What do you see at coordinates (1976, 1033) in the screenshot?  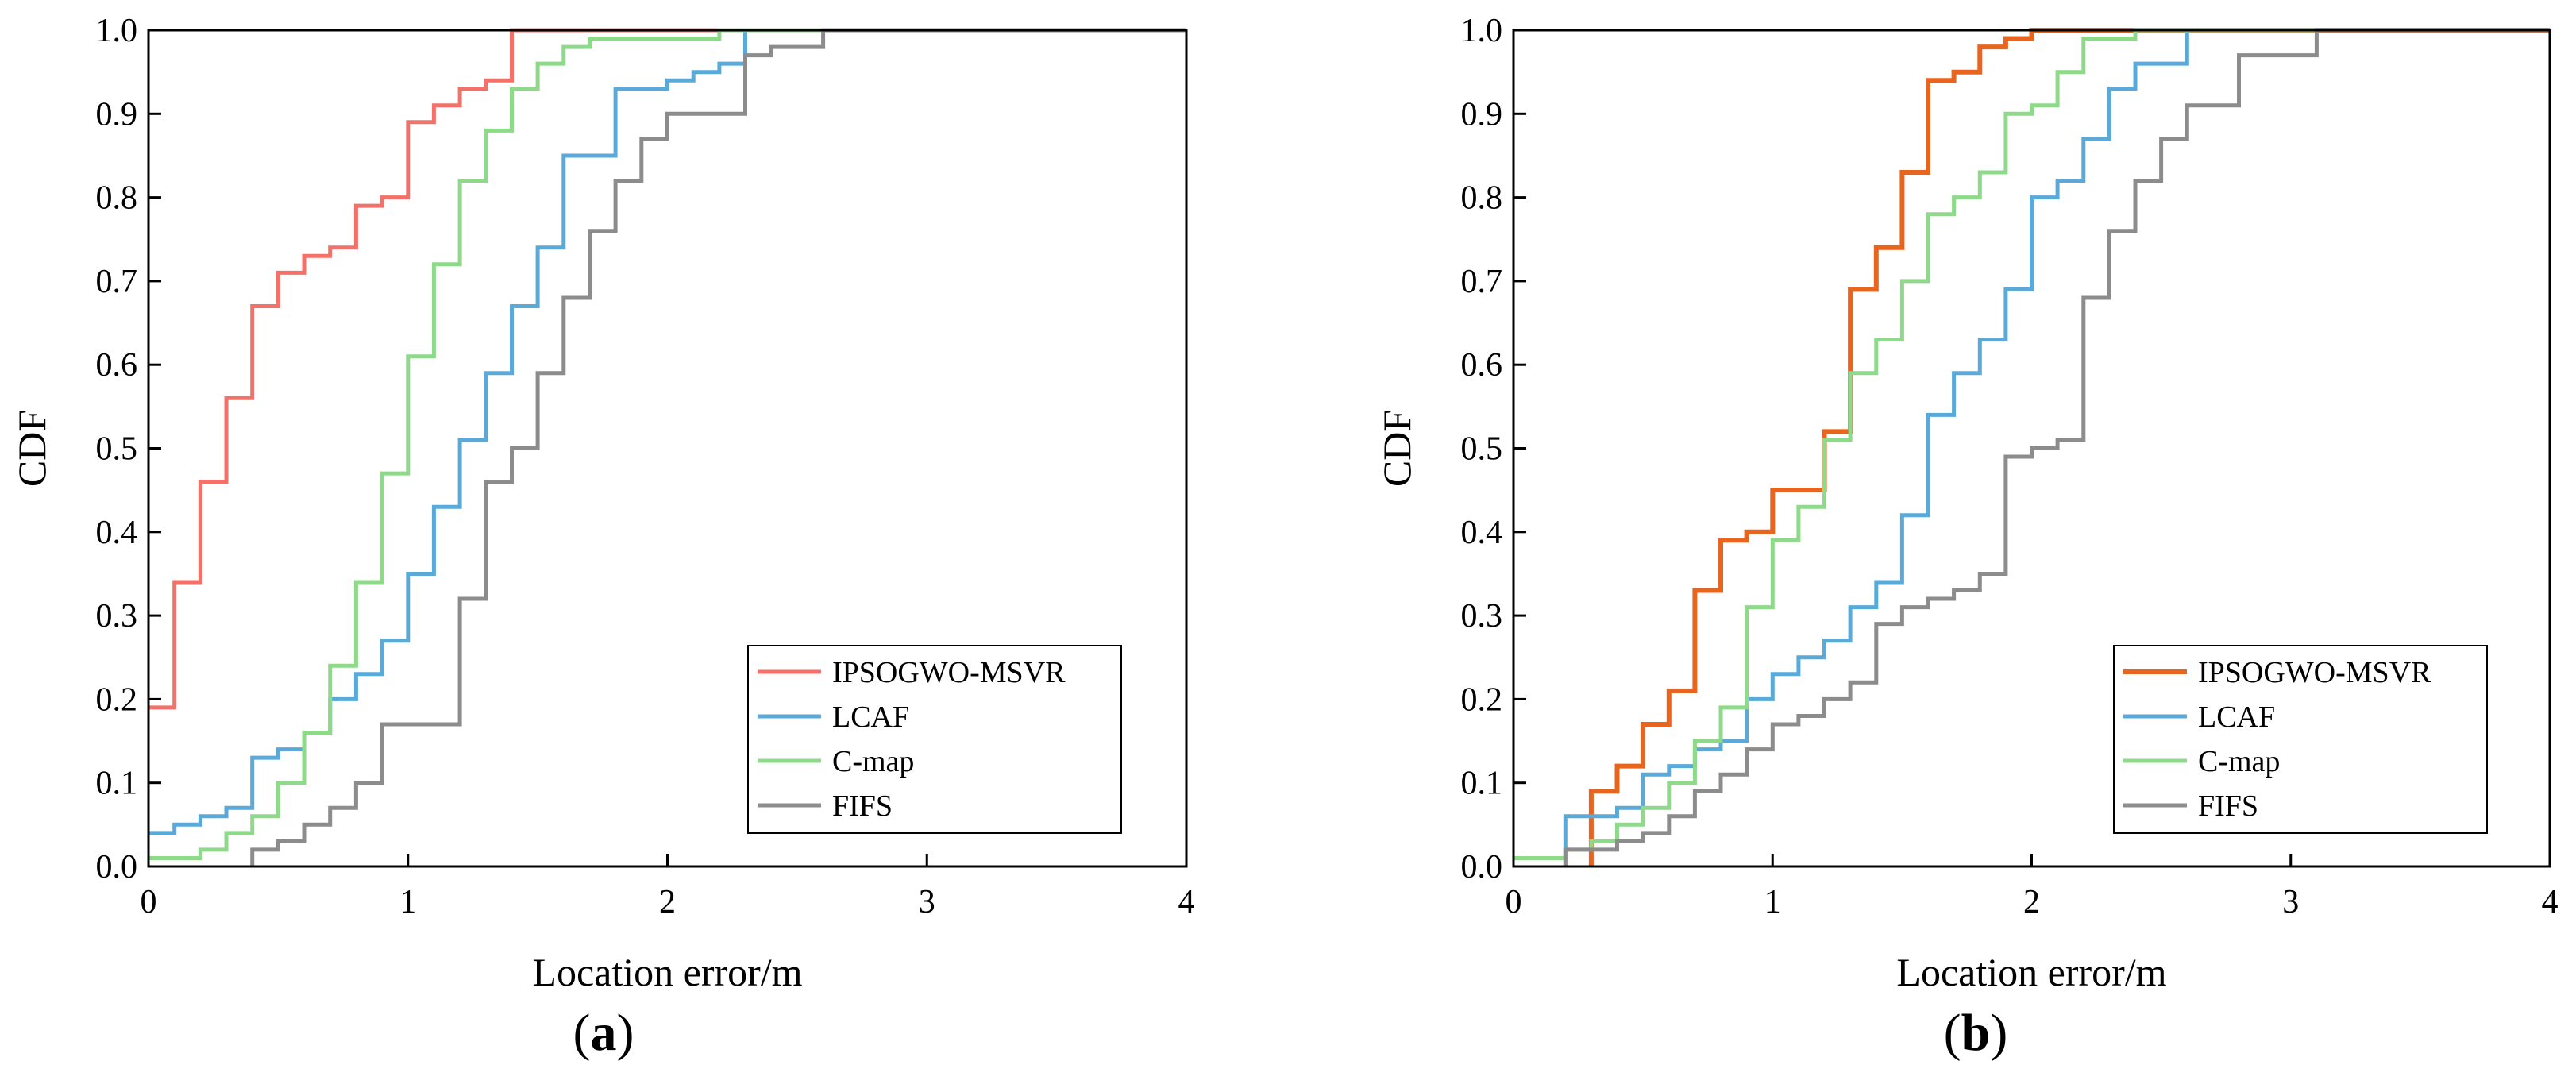 I see `panel-label: (b)` at bounding box center [1976, 1033].